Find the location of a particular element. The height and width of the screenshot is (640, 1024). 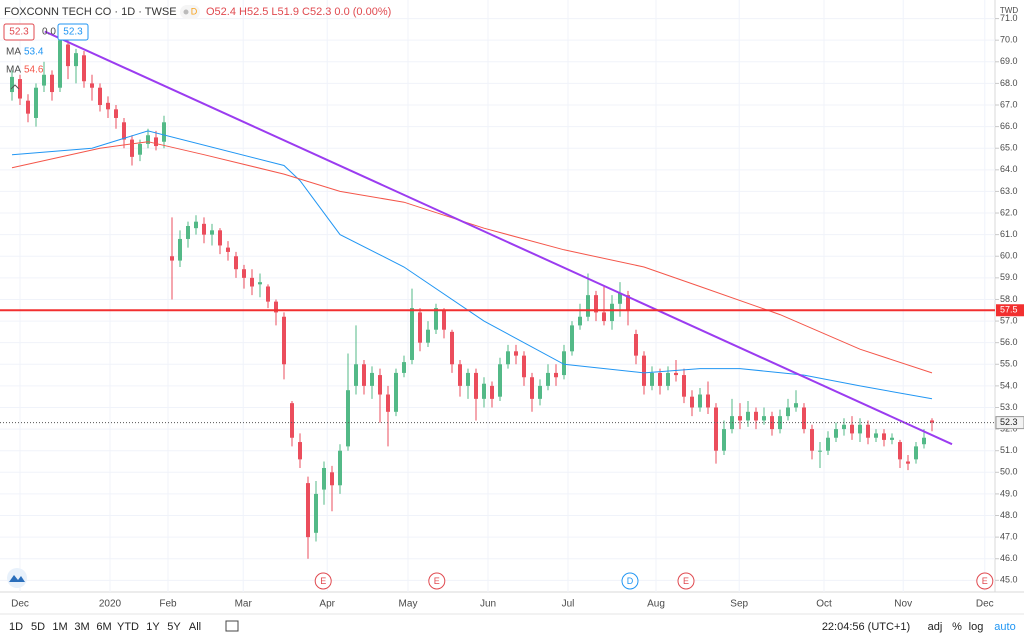

scale-option: auto is located at coordinates (1004, 627).